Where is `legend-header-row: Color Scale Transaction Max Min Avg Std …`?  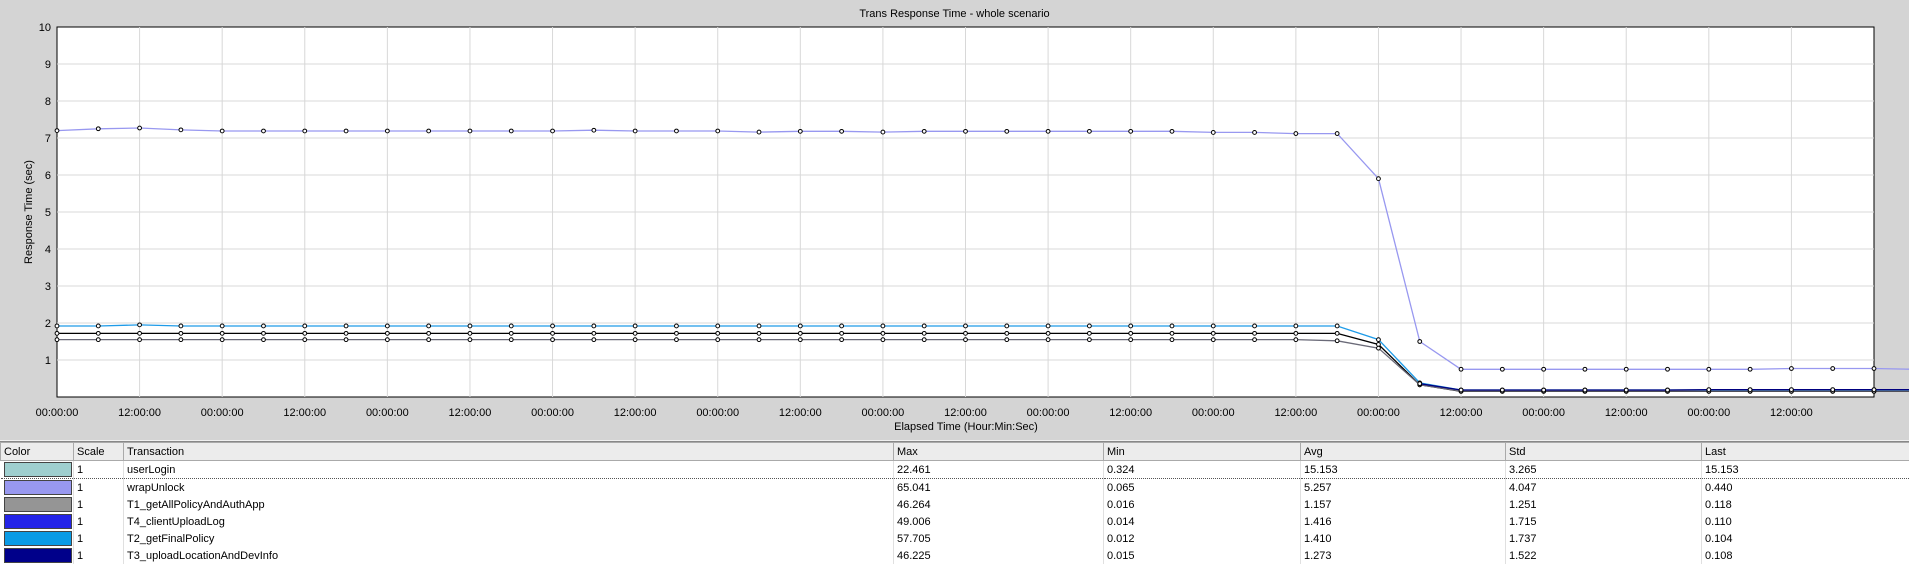
legend-header-row: Color Scale Transaction Max Min Avg Std … is located at coordinates (955, 452).